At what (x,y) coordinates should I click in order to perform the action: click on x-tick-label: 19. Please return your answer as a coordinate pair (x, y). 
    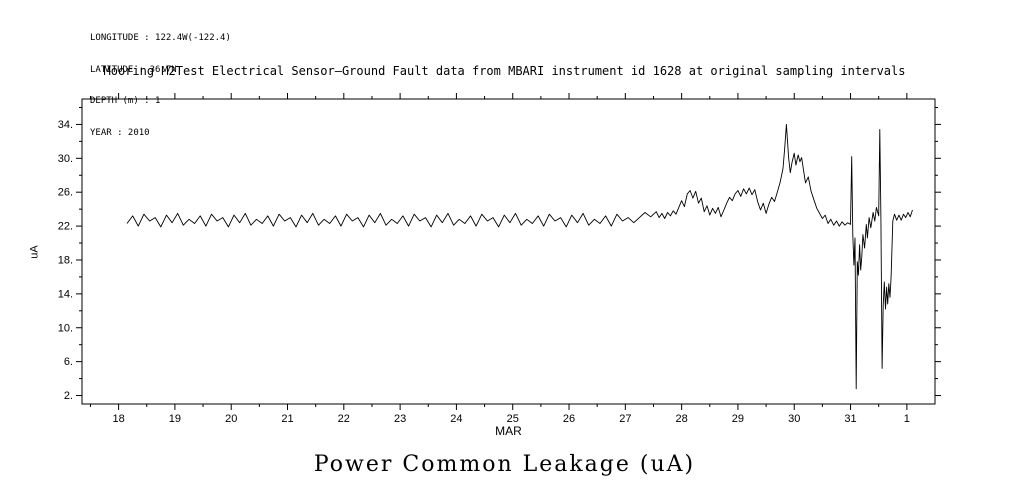
    Looking at the image, I should click on (175, 419).